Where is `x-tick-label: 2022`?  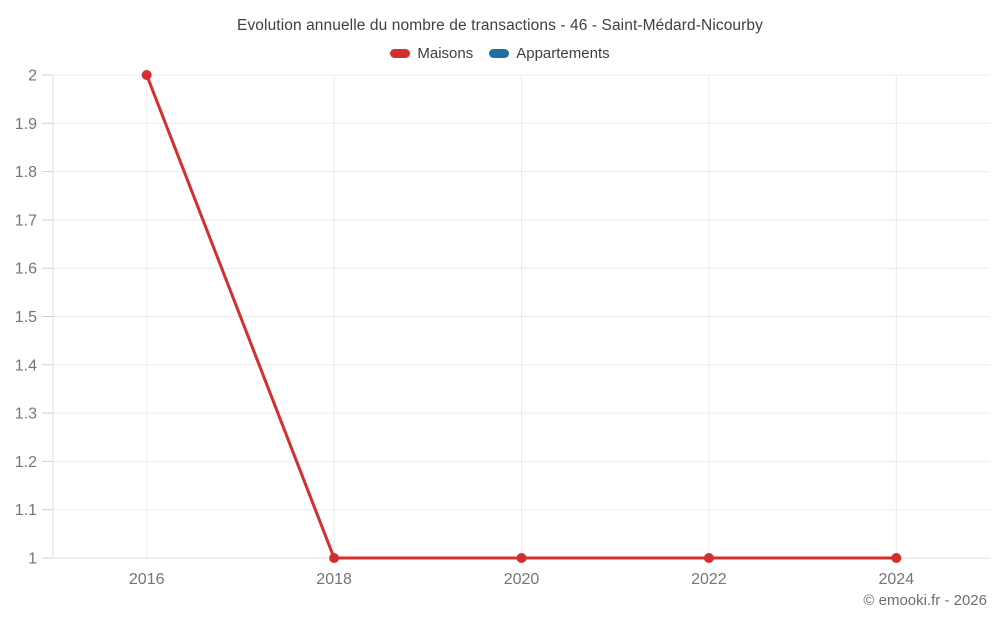 x-tick-label: 2022 is located at coordinates (709, 579).